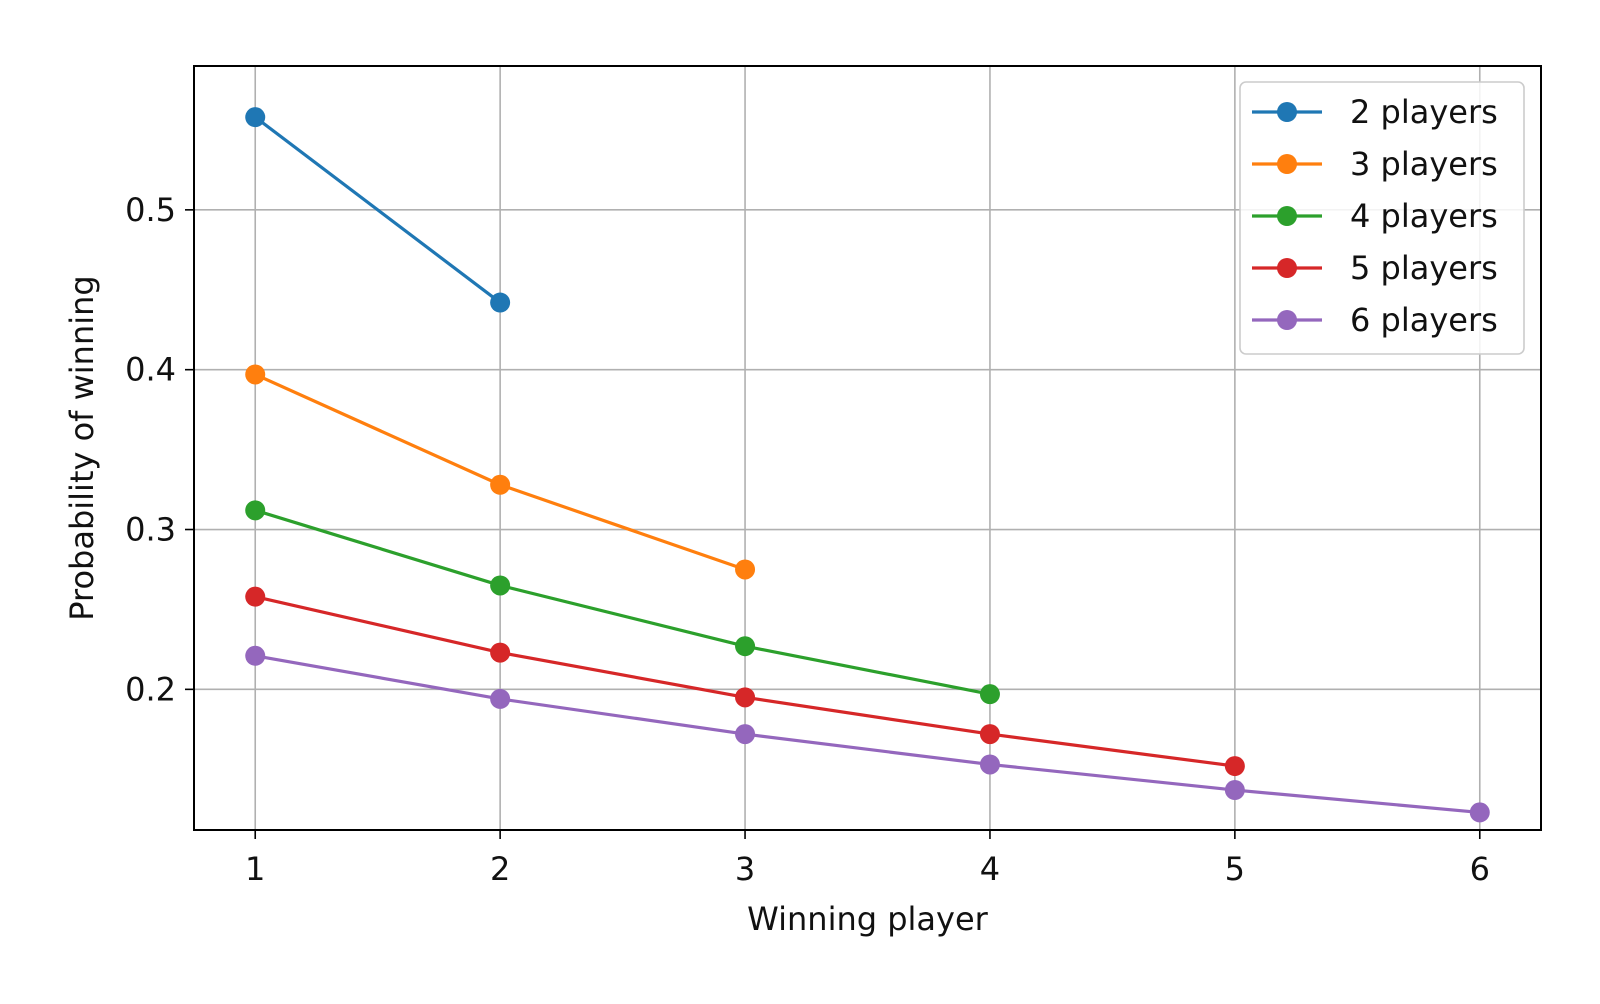  I want to click on legend-label: 3 players, so click(1424, 164).